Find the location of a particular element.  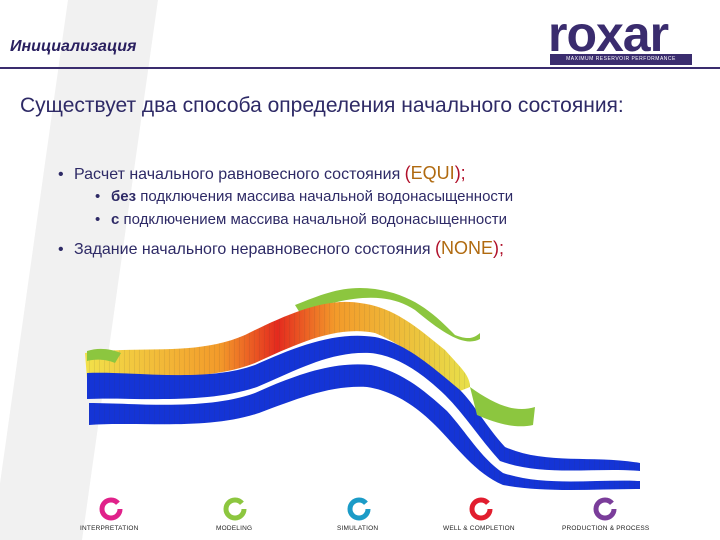

roxar-logo: roxar MAXIMUM RESERVOIR PERFORMANCE is located at coordinates (621, 36).